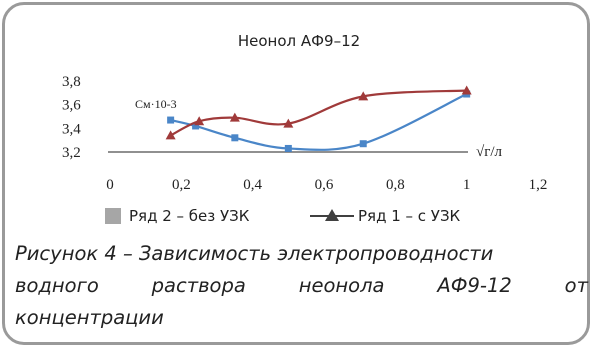 This screenshot has width=598, height=351. What do you see at coordinates (489, 152) in the screenshot?
I see `x-axis-unit-label: √г/л` at bounding box center [489, 152].